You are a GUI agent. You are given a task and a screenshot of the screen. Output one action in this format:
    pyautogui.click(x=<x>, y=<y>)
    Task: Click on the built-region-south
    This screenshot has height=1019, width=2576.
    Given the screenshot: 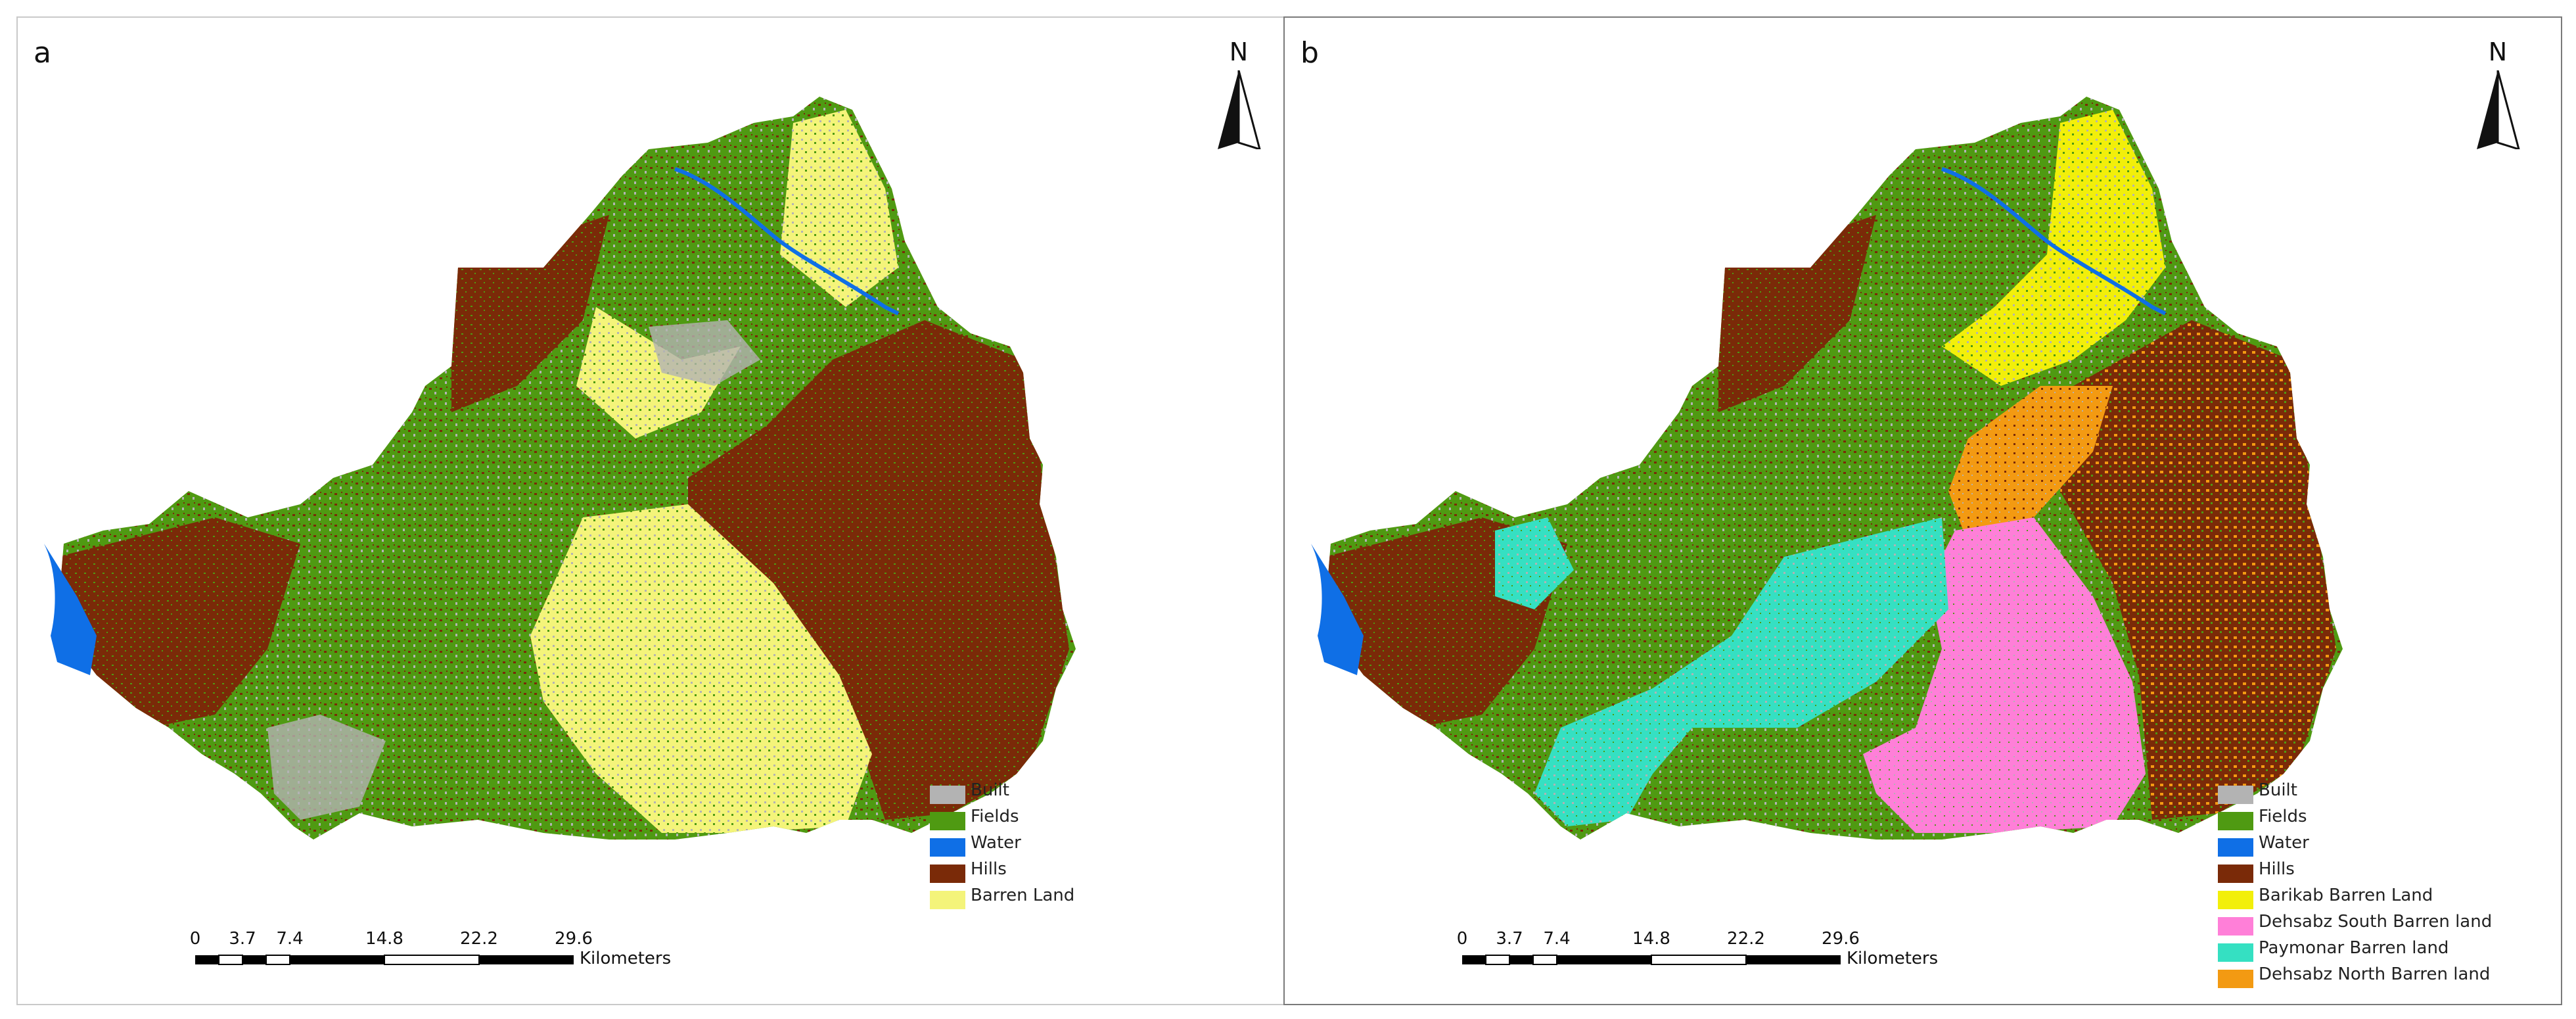 What is the action you would take?
    pyautogui.click(x=326, y=768)
    